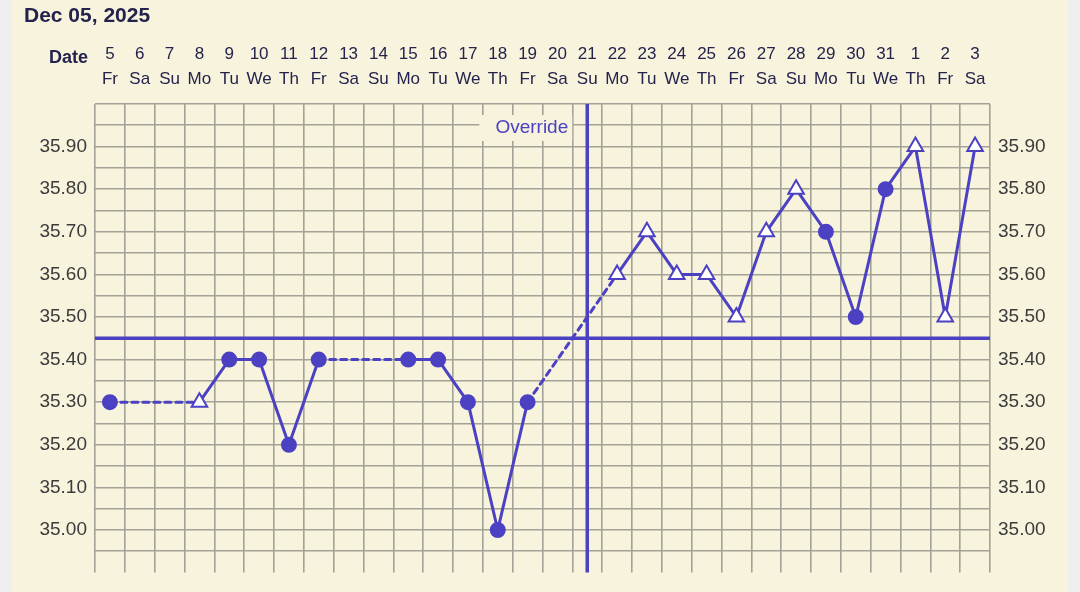  Describe the element at coordinates (558, 66) in the screenshot. I see `x-tick-label: 20 Sa` at that location.